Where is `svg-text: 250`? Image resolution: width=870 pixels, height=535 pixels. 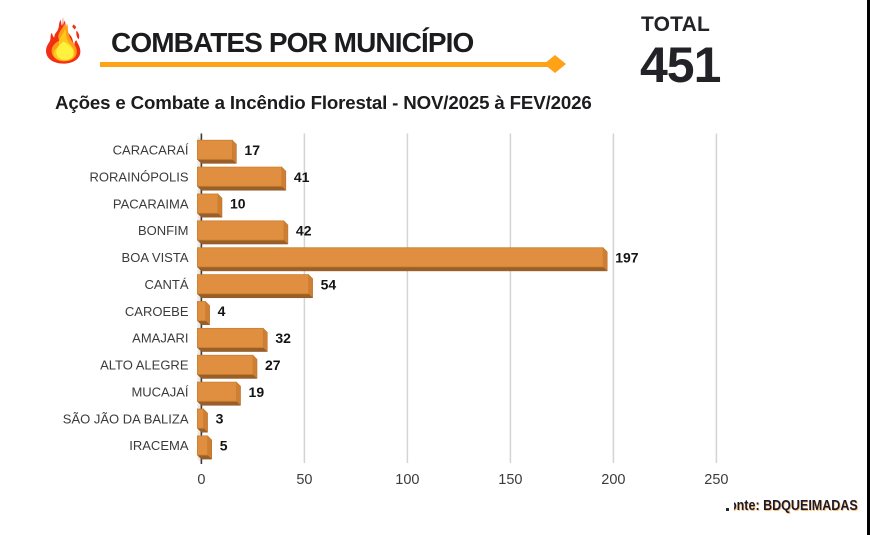 svg-text: 250 is located at coordinates (716, 480).